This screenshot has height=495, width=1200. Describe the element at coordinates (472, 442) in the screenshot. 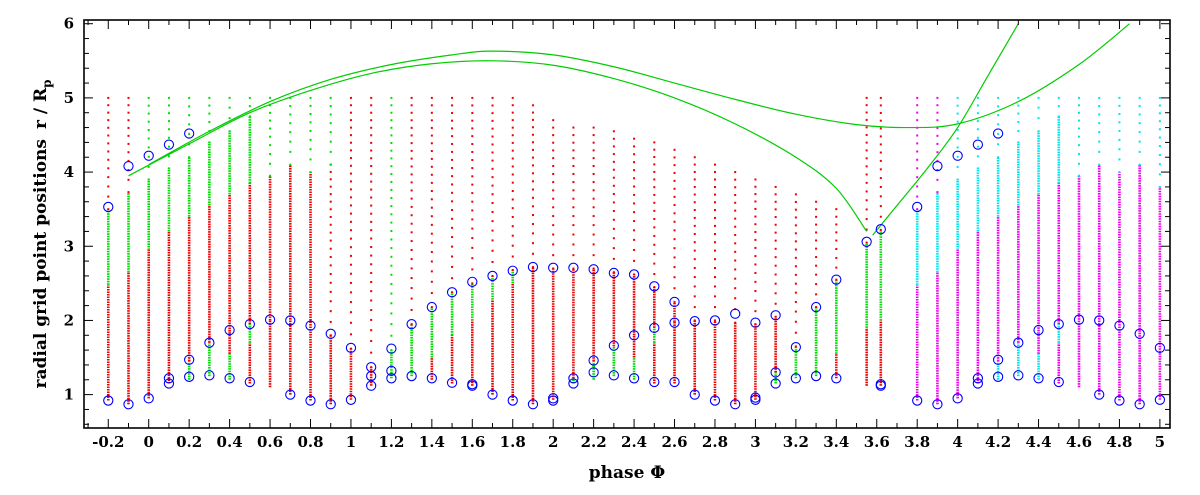

I see `x-tick-label: 1.6` at that location.